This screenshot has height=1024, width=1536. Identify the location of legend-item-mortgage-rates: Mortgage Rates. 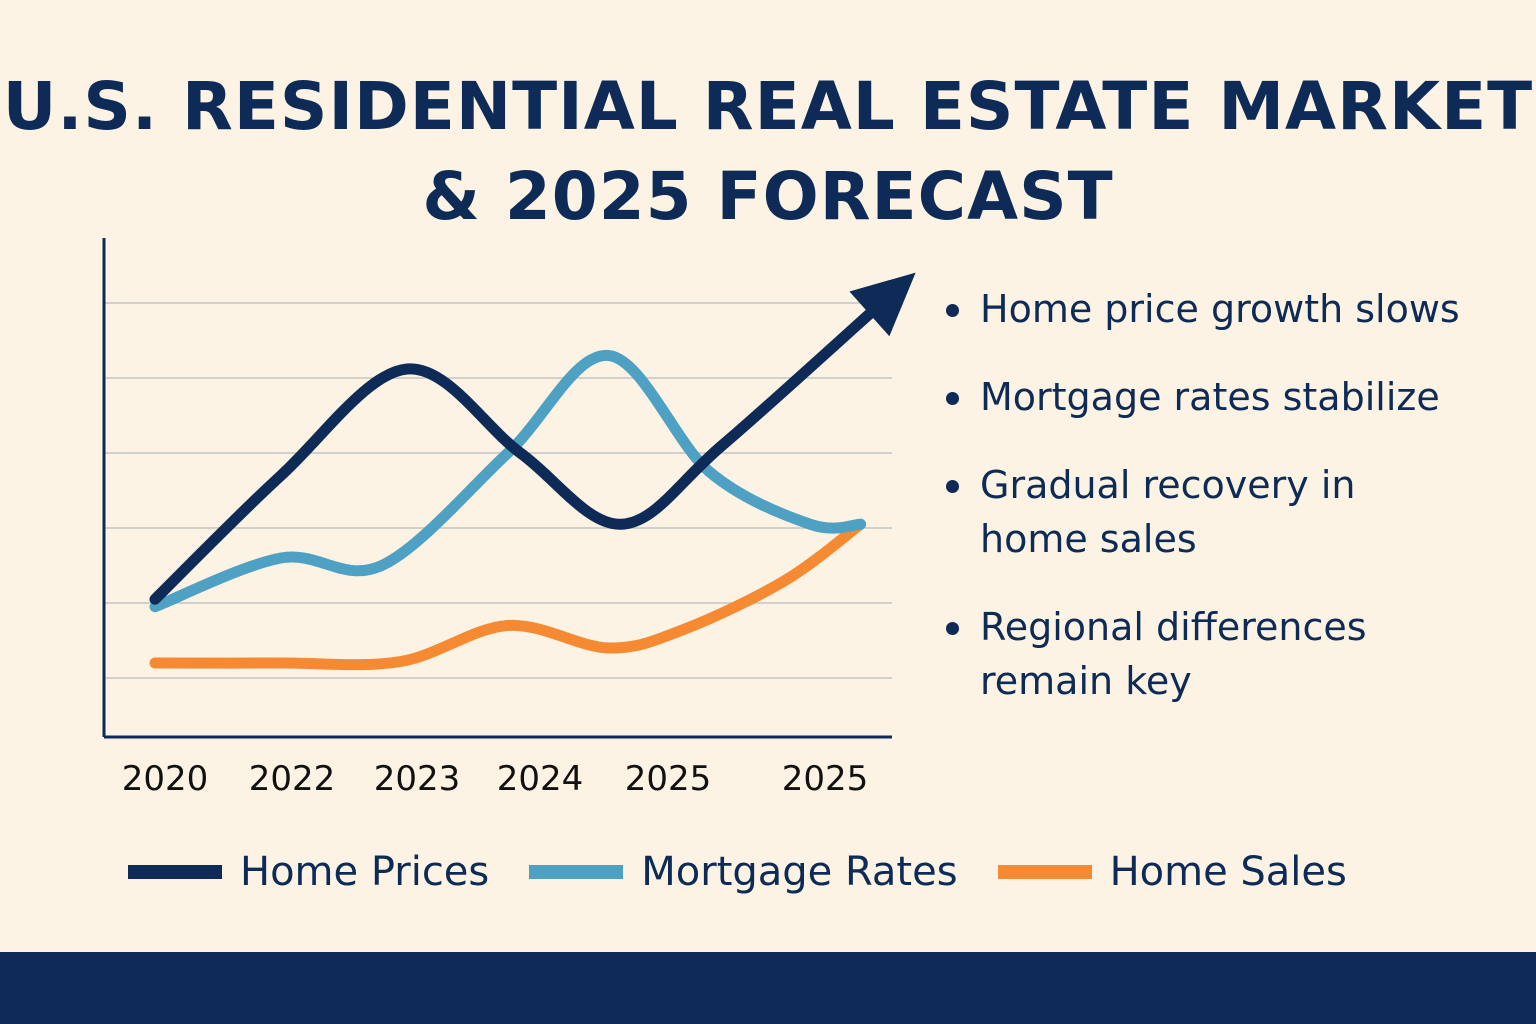
(743, 872).